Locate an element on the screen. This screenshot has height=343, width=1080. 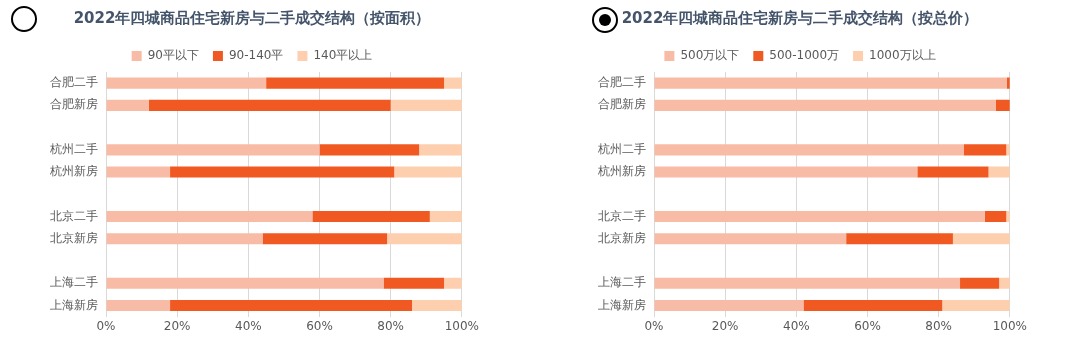
legend-label: 500万以下 is located at coordinates (710, 55).